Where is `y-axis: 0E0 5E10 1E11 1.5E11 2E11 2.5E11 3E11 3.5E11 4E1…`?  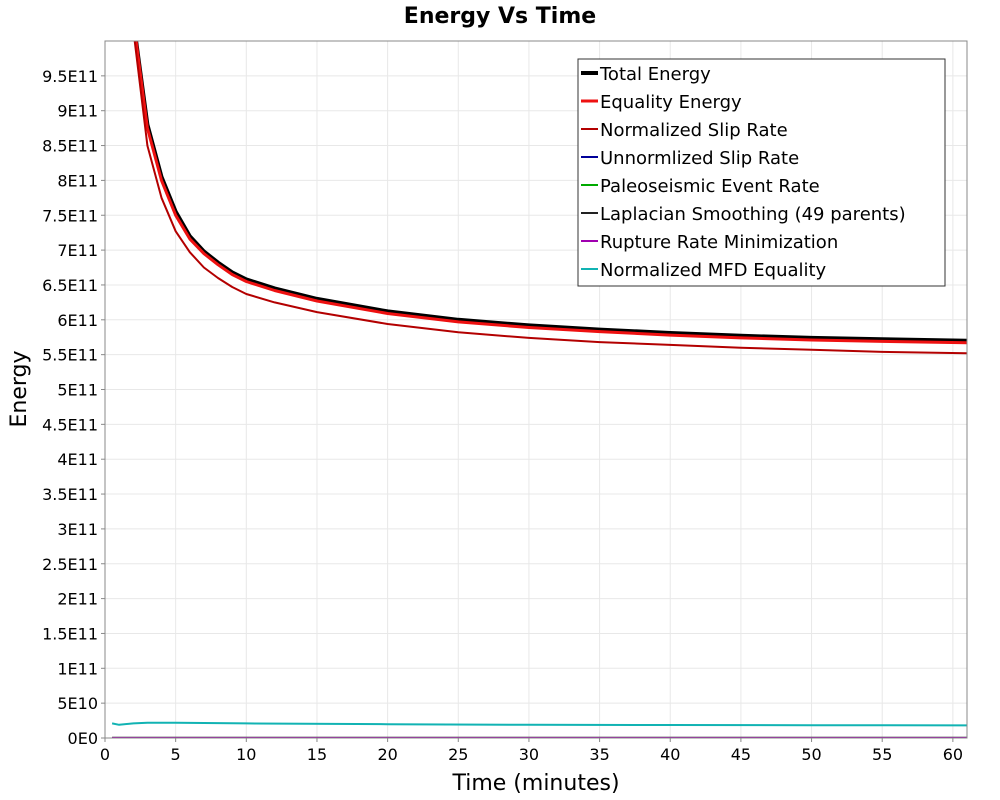 y-axis: 0E0 5E10 1E11 1.5E11 2E11 2.5E11 3E11 3.5E11 4E1… is located at coordinates (73, 407).